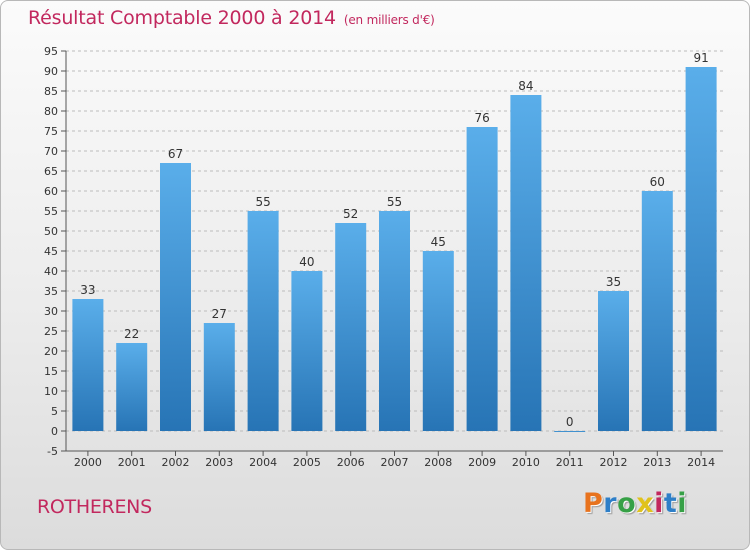 This screenshot has width=750, height=550. Describe the element at coordinates (51, 91) in the screenshot. I see `y-tick-label: 85` at that location.